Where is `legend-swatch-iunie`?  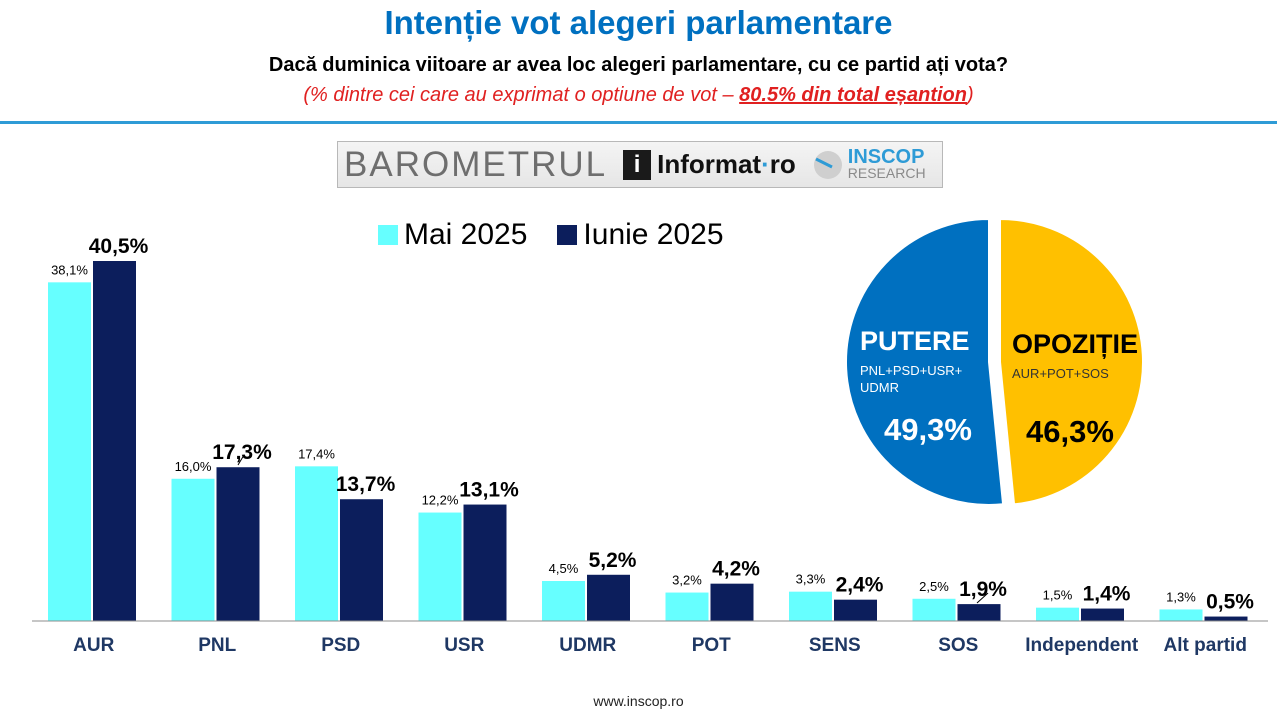 legend-swatch-iunie is located at coordinates (567, 235).